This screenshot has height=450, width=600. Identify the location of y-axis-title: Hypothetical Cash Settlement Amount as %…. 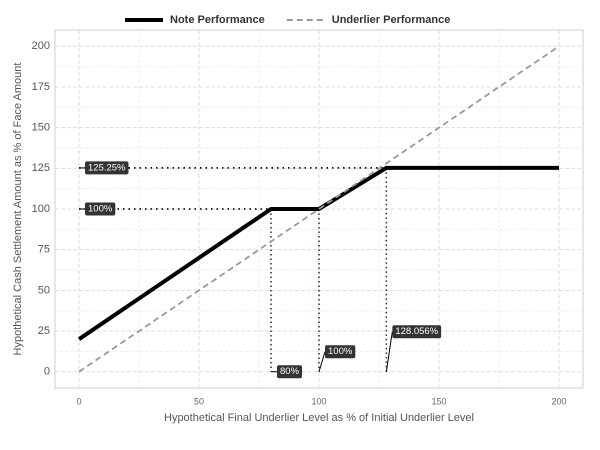
(18, 209).